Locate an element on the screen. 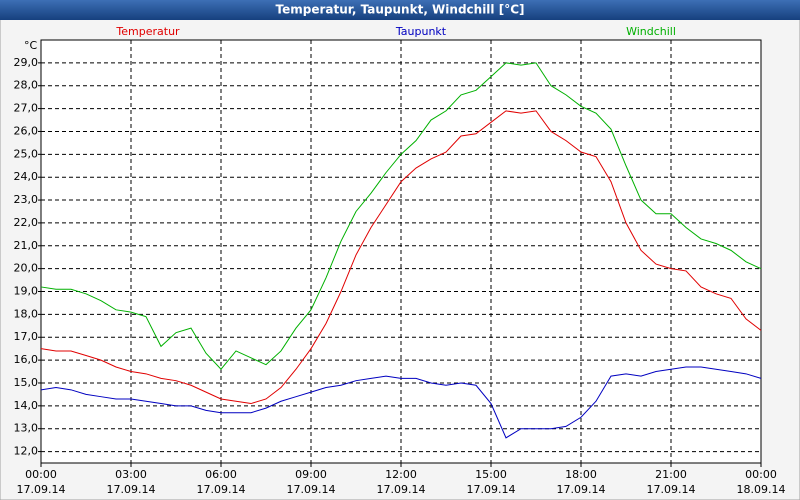 Image resolution: width=800 pixels, height=500 pixels. legend-entry: Temperatur is located at coordinates (147, 31).